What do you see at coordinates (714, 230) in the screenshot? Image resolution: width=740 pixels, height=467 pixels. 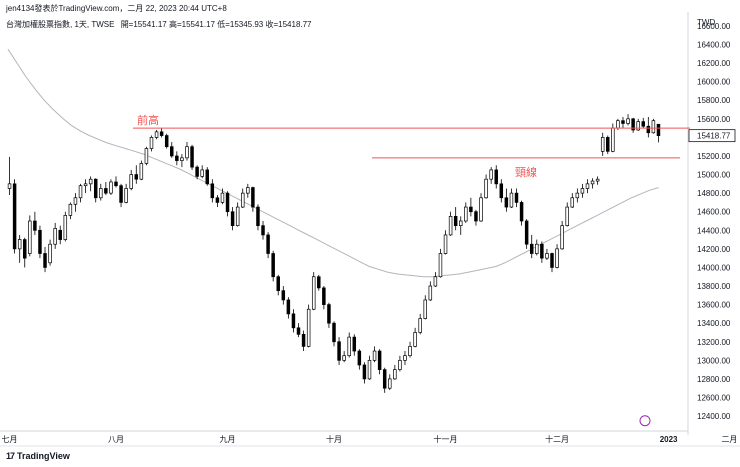 I see `price-tick-label: 14400.00` at bounding box center [714, 230].